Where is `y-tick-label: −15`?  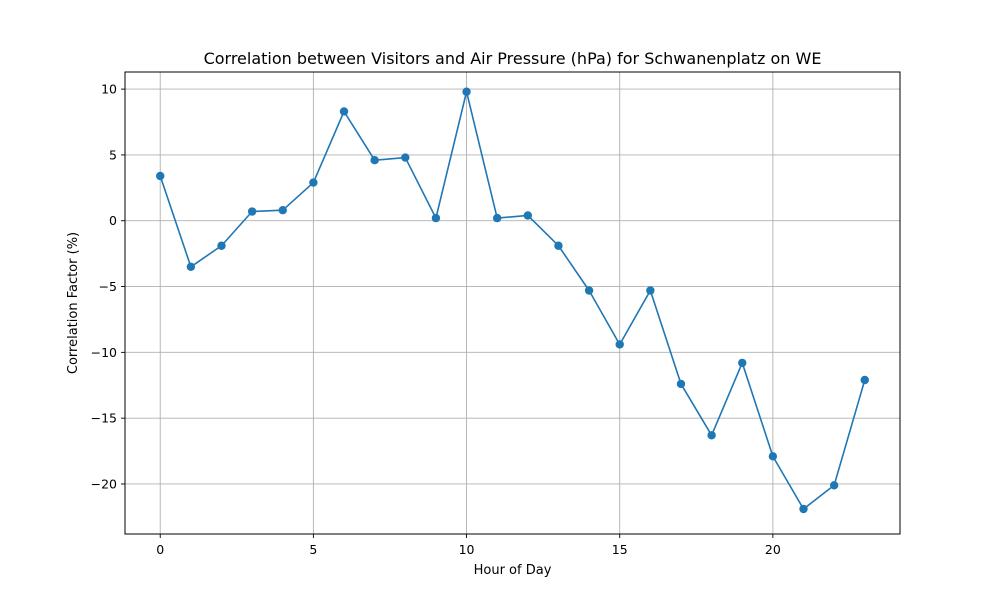
y-tick-label: −15 is located at coordinates (104, 418).